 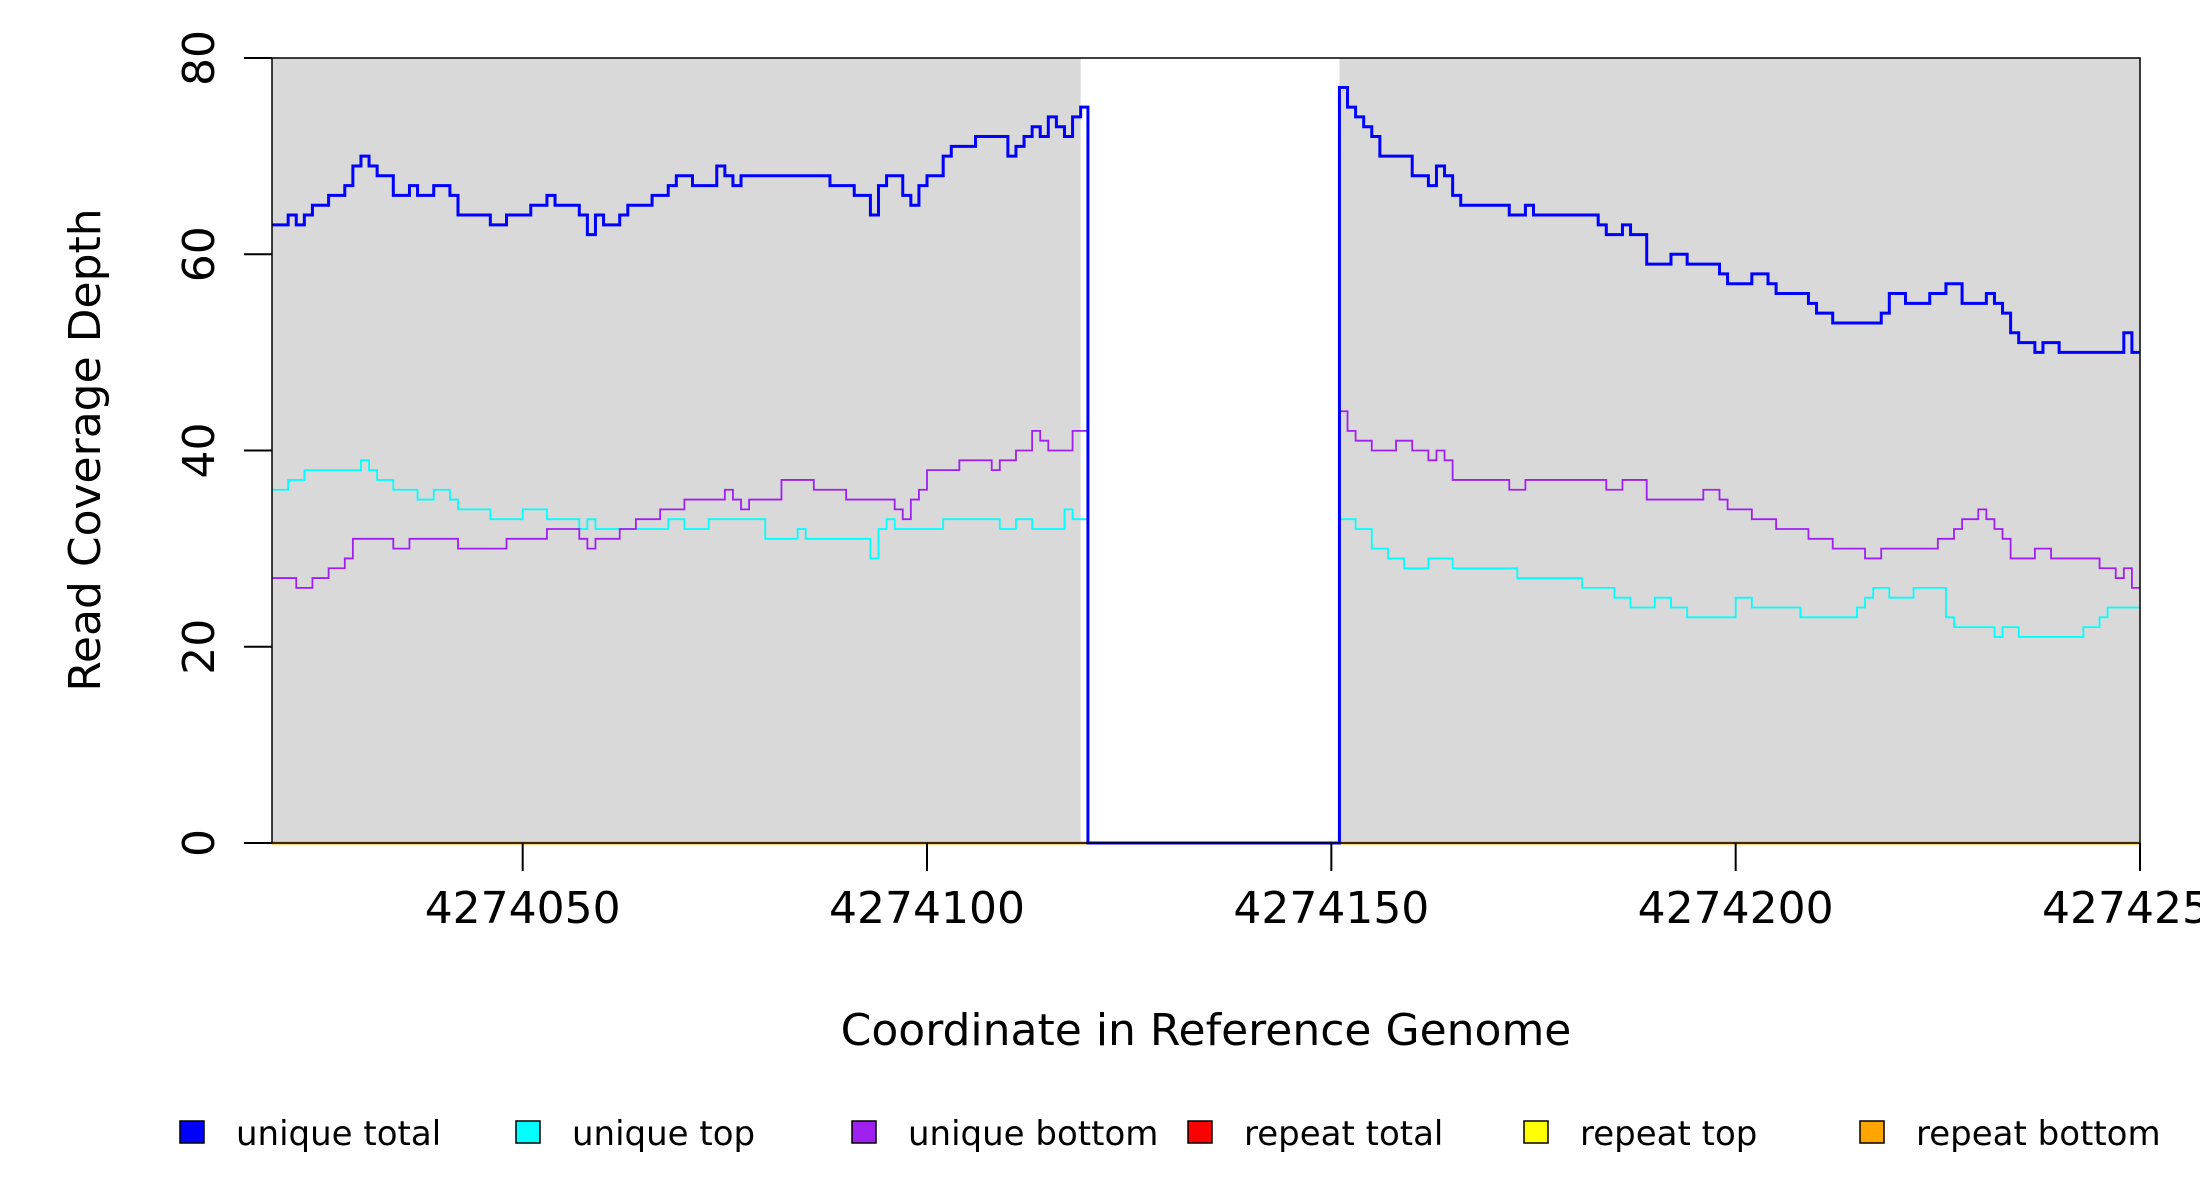 What do you see at coordinates (2038, 1134) in the screenshot?
I see `legend-label: repeat bottom` at bounding box center [2038, 1134].